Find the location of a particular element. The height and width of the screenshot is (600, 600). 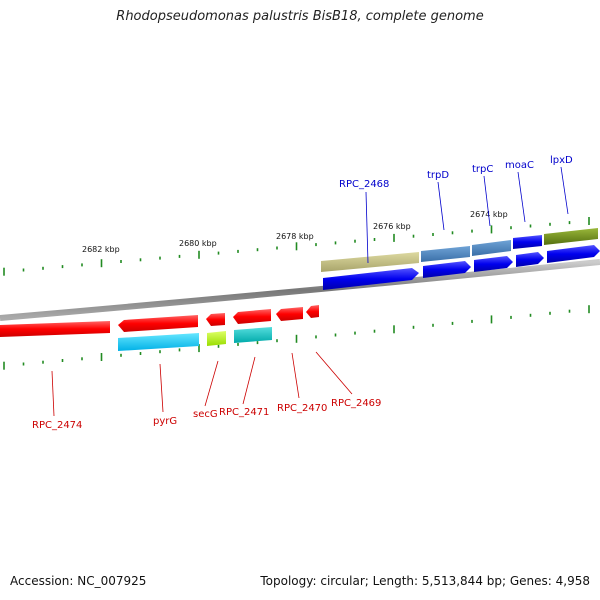

gene-label-trpD: trpD is located at coordinates (438, 175).